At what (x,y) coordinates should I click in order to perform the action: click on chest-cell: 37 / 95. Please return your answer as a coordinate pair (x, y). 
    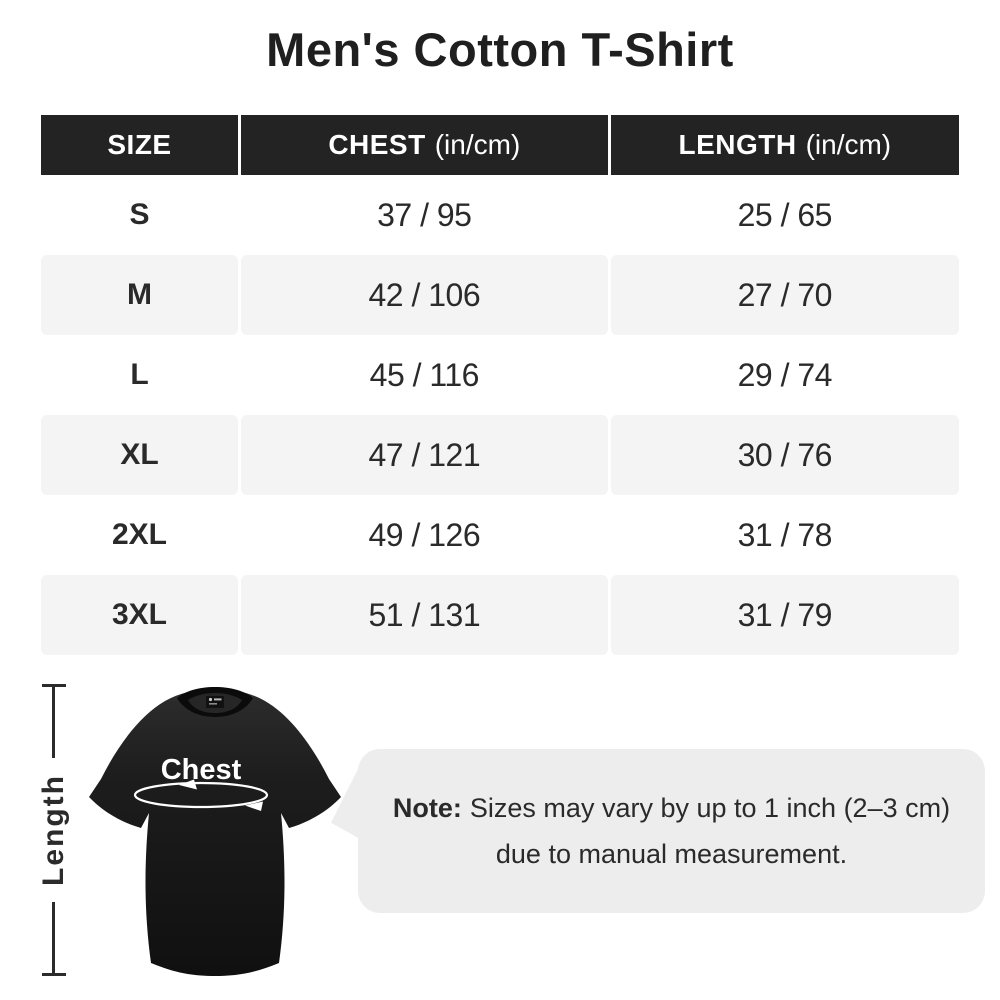
    Looking at the image, I should click on (424, 215).